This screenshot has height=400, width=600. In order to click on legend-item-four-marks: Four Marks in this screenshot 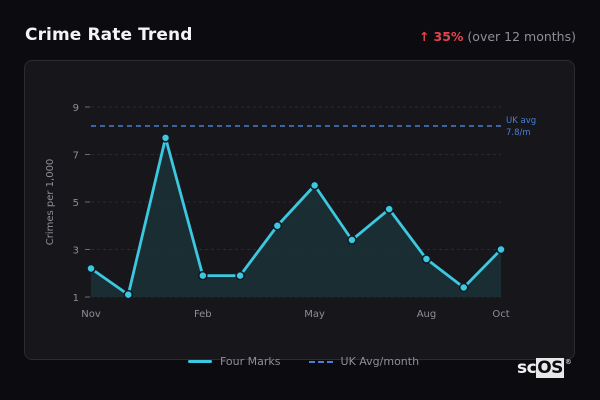, I will do `click(234, 361)`.